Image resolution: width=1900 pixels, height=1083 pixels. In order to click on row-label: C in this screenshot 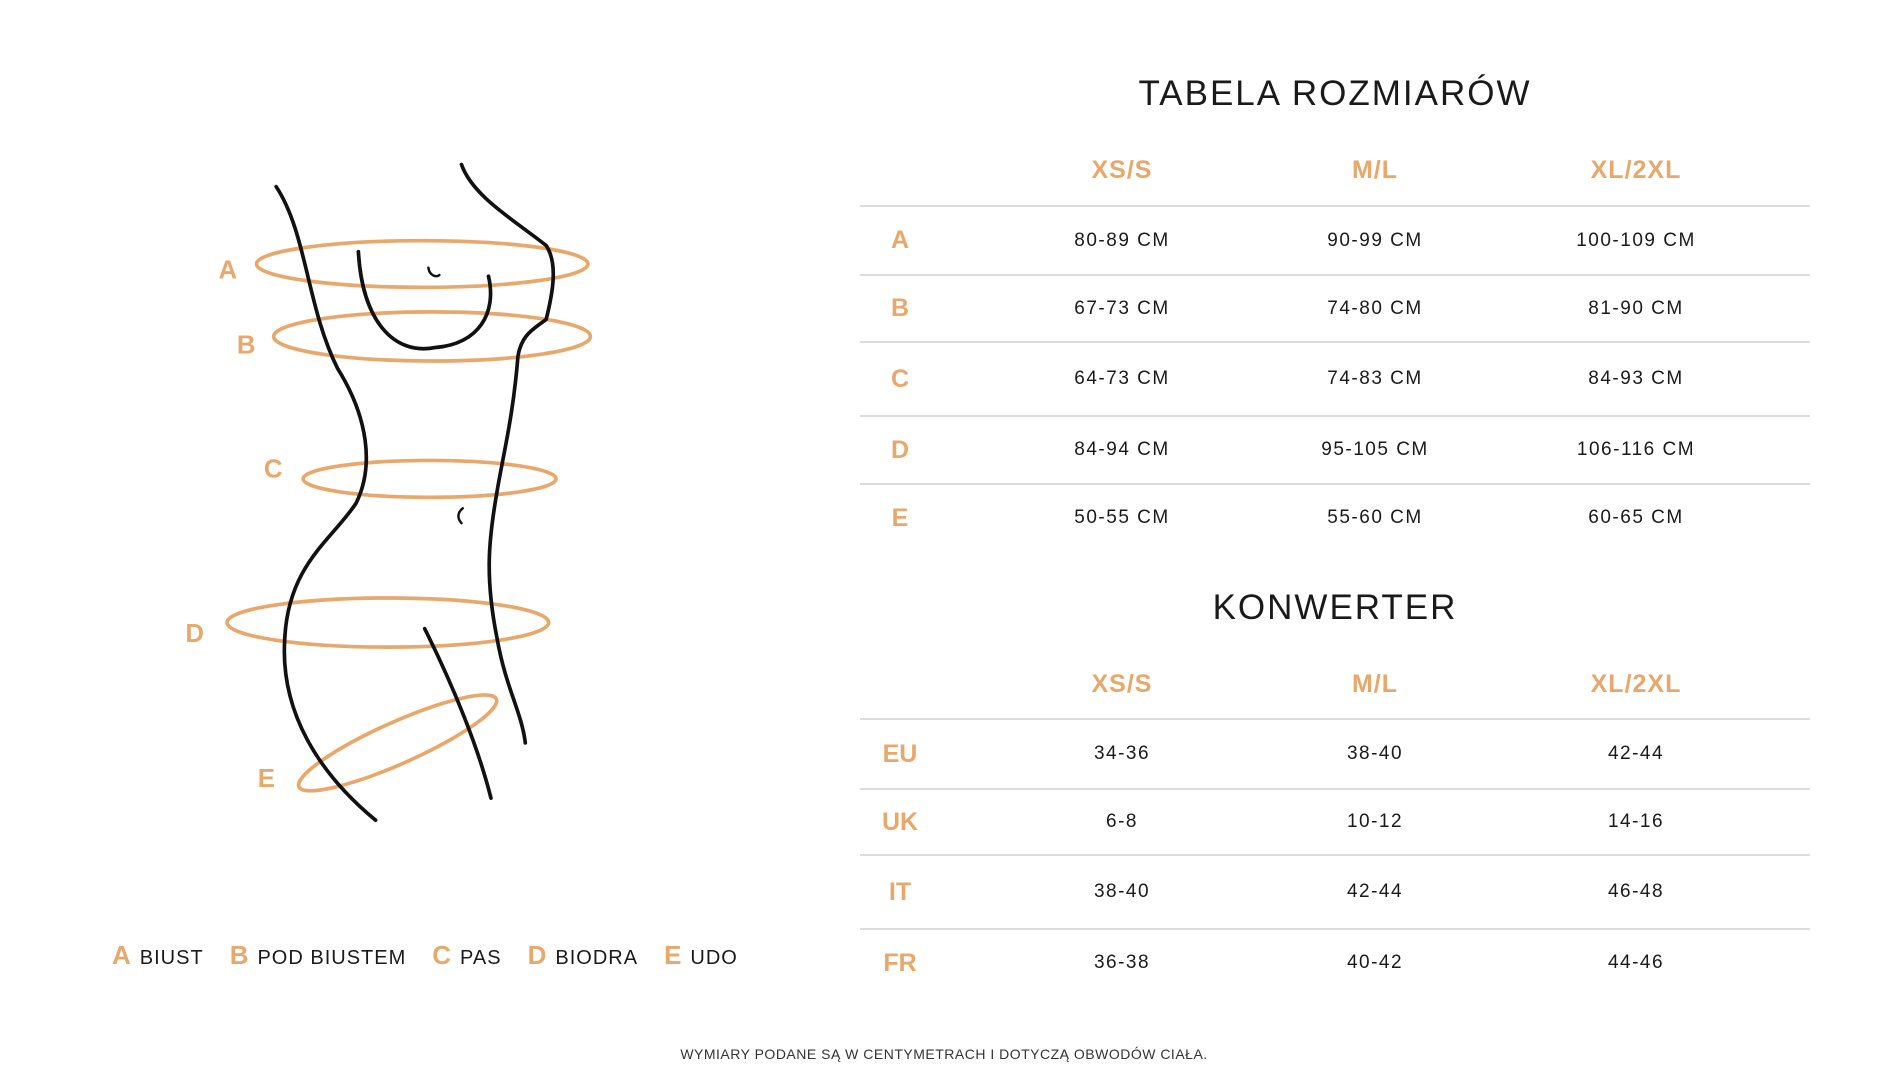, I will do `click(900, 378)`.